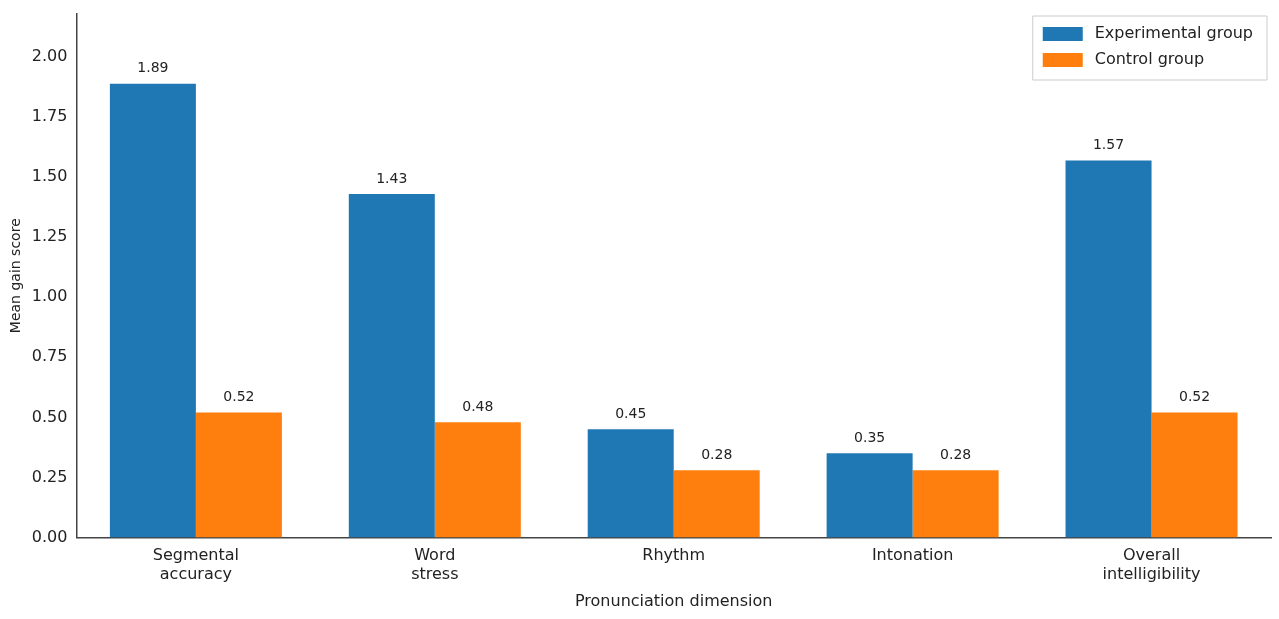  Describe the element at coordinates (1108, 144) in the screenshot. I see `data-label: 1.57` at that location.